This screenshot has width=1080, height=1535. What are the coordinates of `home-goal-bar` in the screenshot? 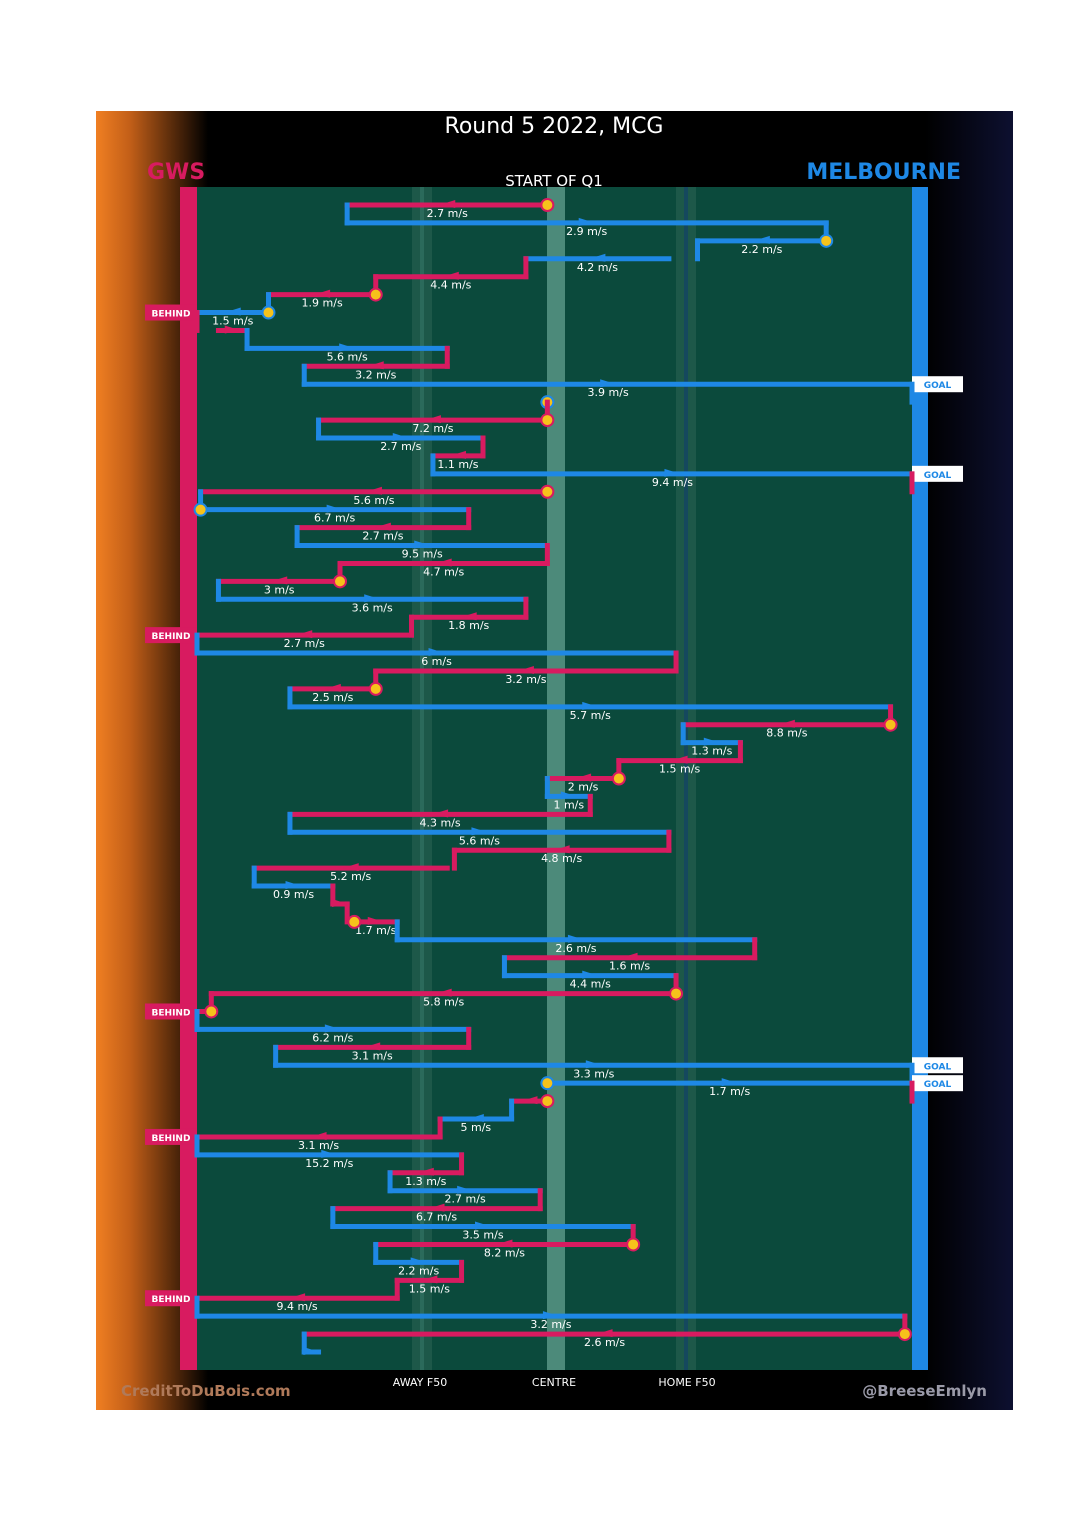 It's located at (920, 778).